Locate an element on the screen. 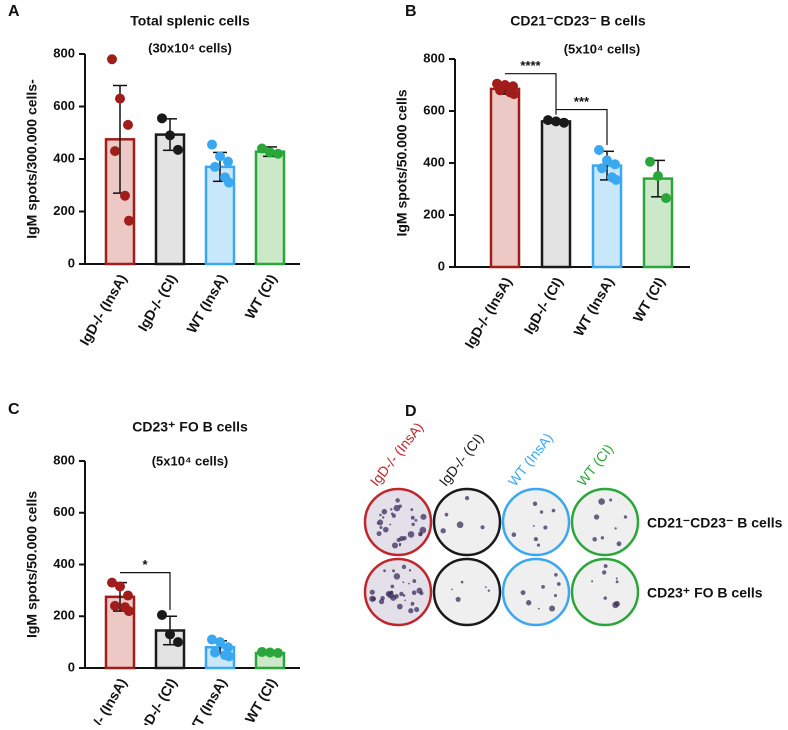  x-tick-label: IgD-/- (InsA) is located at coordinates (103, 700).